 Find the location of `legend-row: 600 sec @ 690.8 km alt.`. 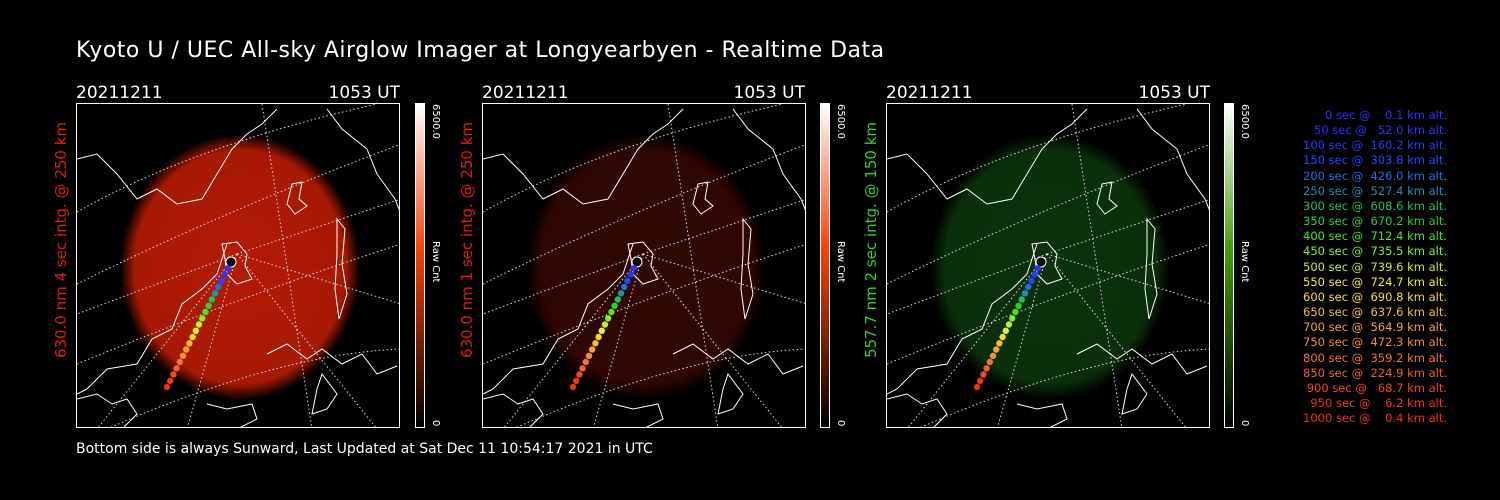

legend-row: 600 sec @ 690.8 km alt. is located at coordinates (1375, 296).